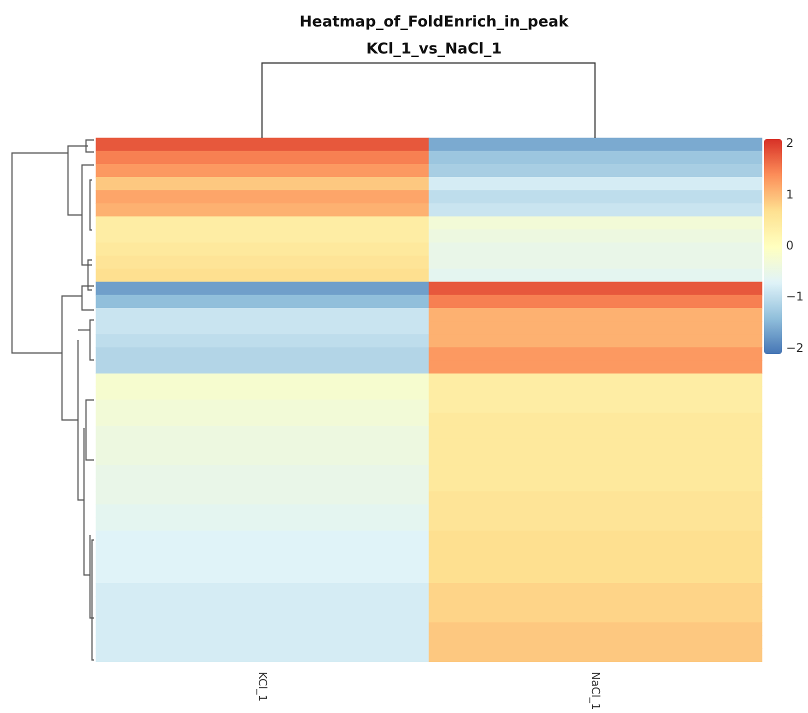 Image resolution: width=808 pixels, height=713 pixels. I want to click on color-bar-label: 2, so click(790, 143).